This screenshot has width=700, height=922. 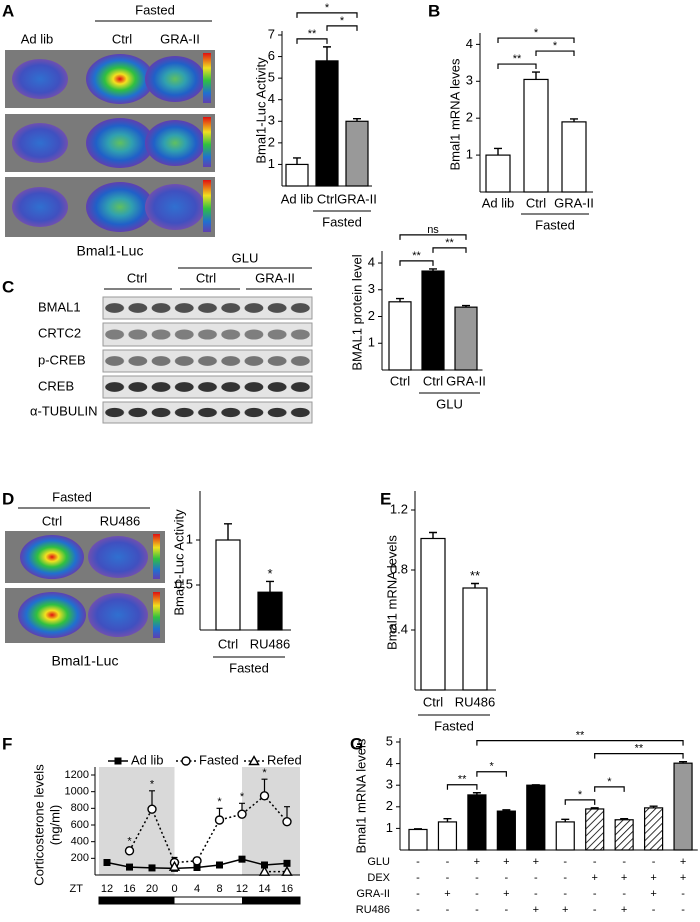 What do you see at coordinates (356, 312) in the screenshot?
I see `y-axis-label: BMAL1 protein level` at bounding box center [356, 312].